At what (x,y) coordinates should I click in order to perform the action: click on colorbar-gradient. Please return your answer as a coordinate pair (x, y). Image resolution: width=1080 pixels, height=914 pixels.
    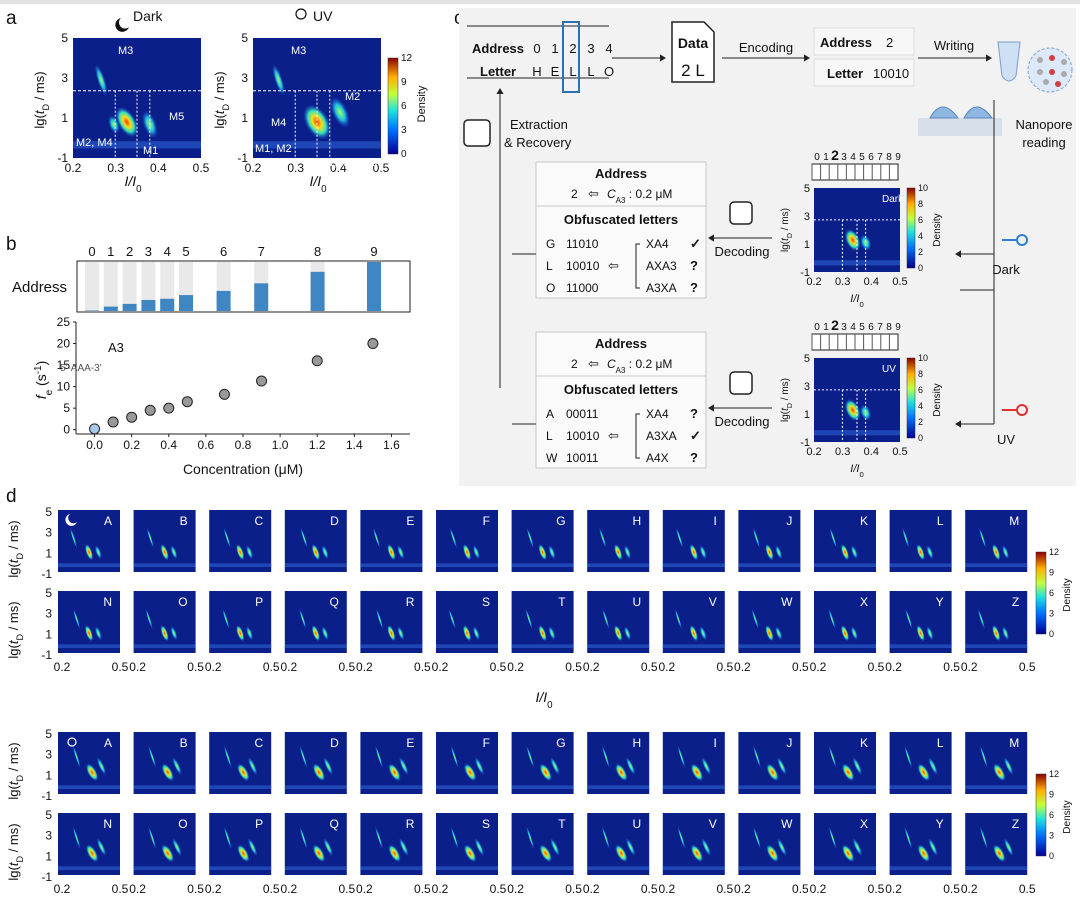
    Looking at the image, I should click on (911, 228).